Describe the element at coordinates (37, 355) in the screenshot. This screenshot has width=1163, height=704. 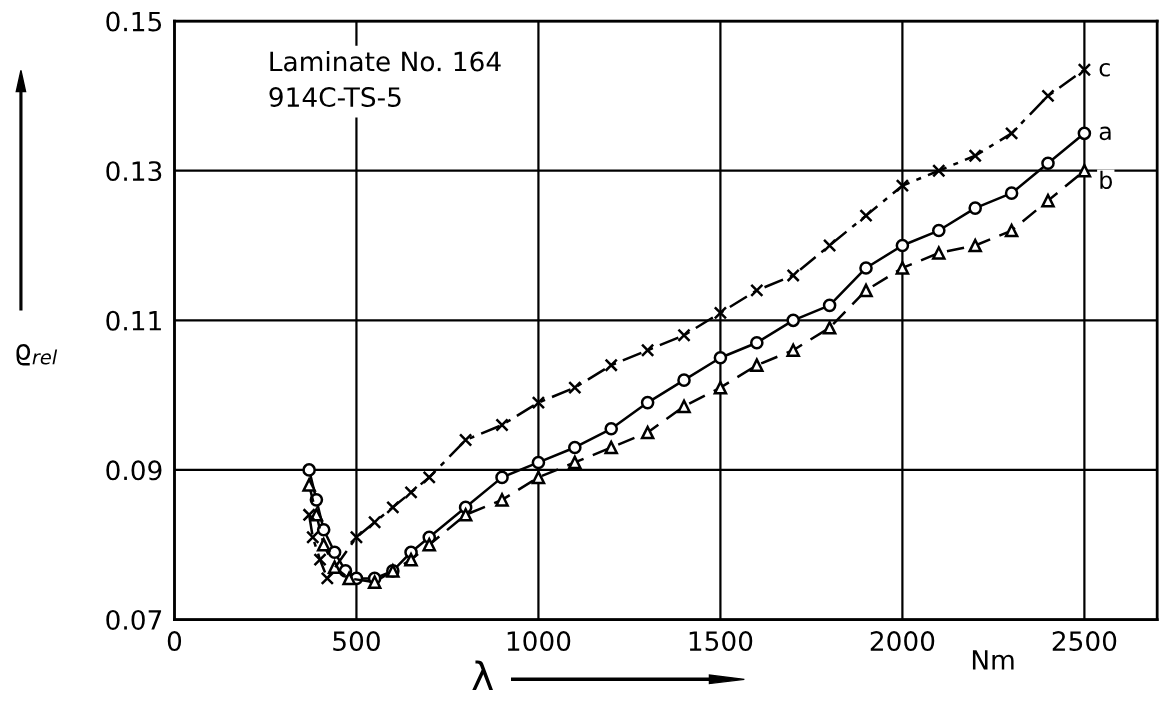
I see `y-axis-title: ϱ$_{rel}$` at that location.